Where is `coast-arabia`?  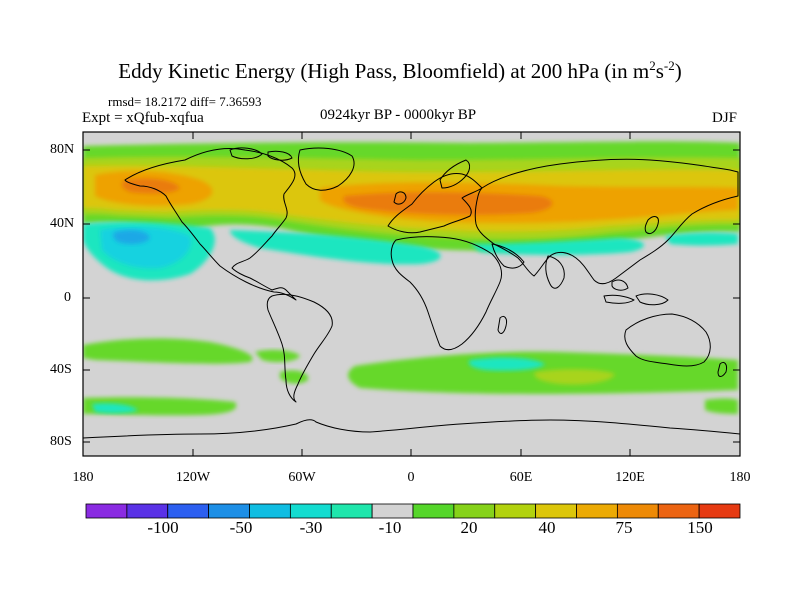
coast-arabia is located at coordinates (508, 256).